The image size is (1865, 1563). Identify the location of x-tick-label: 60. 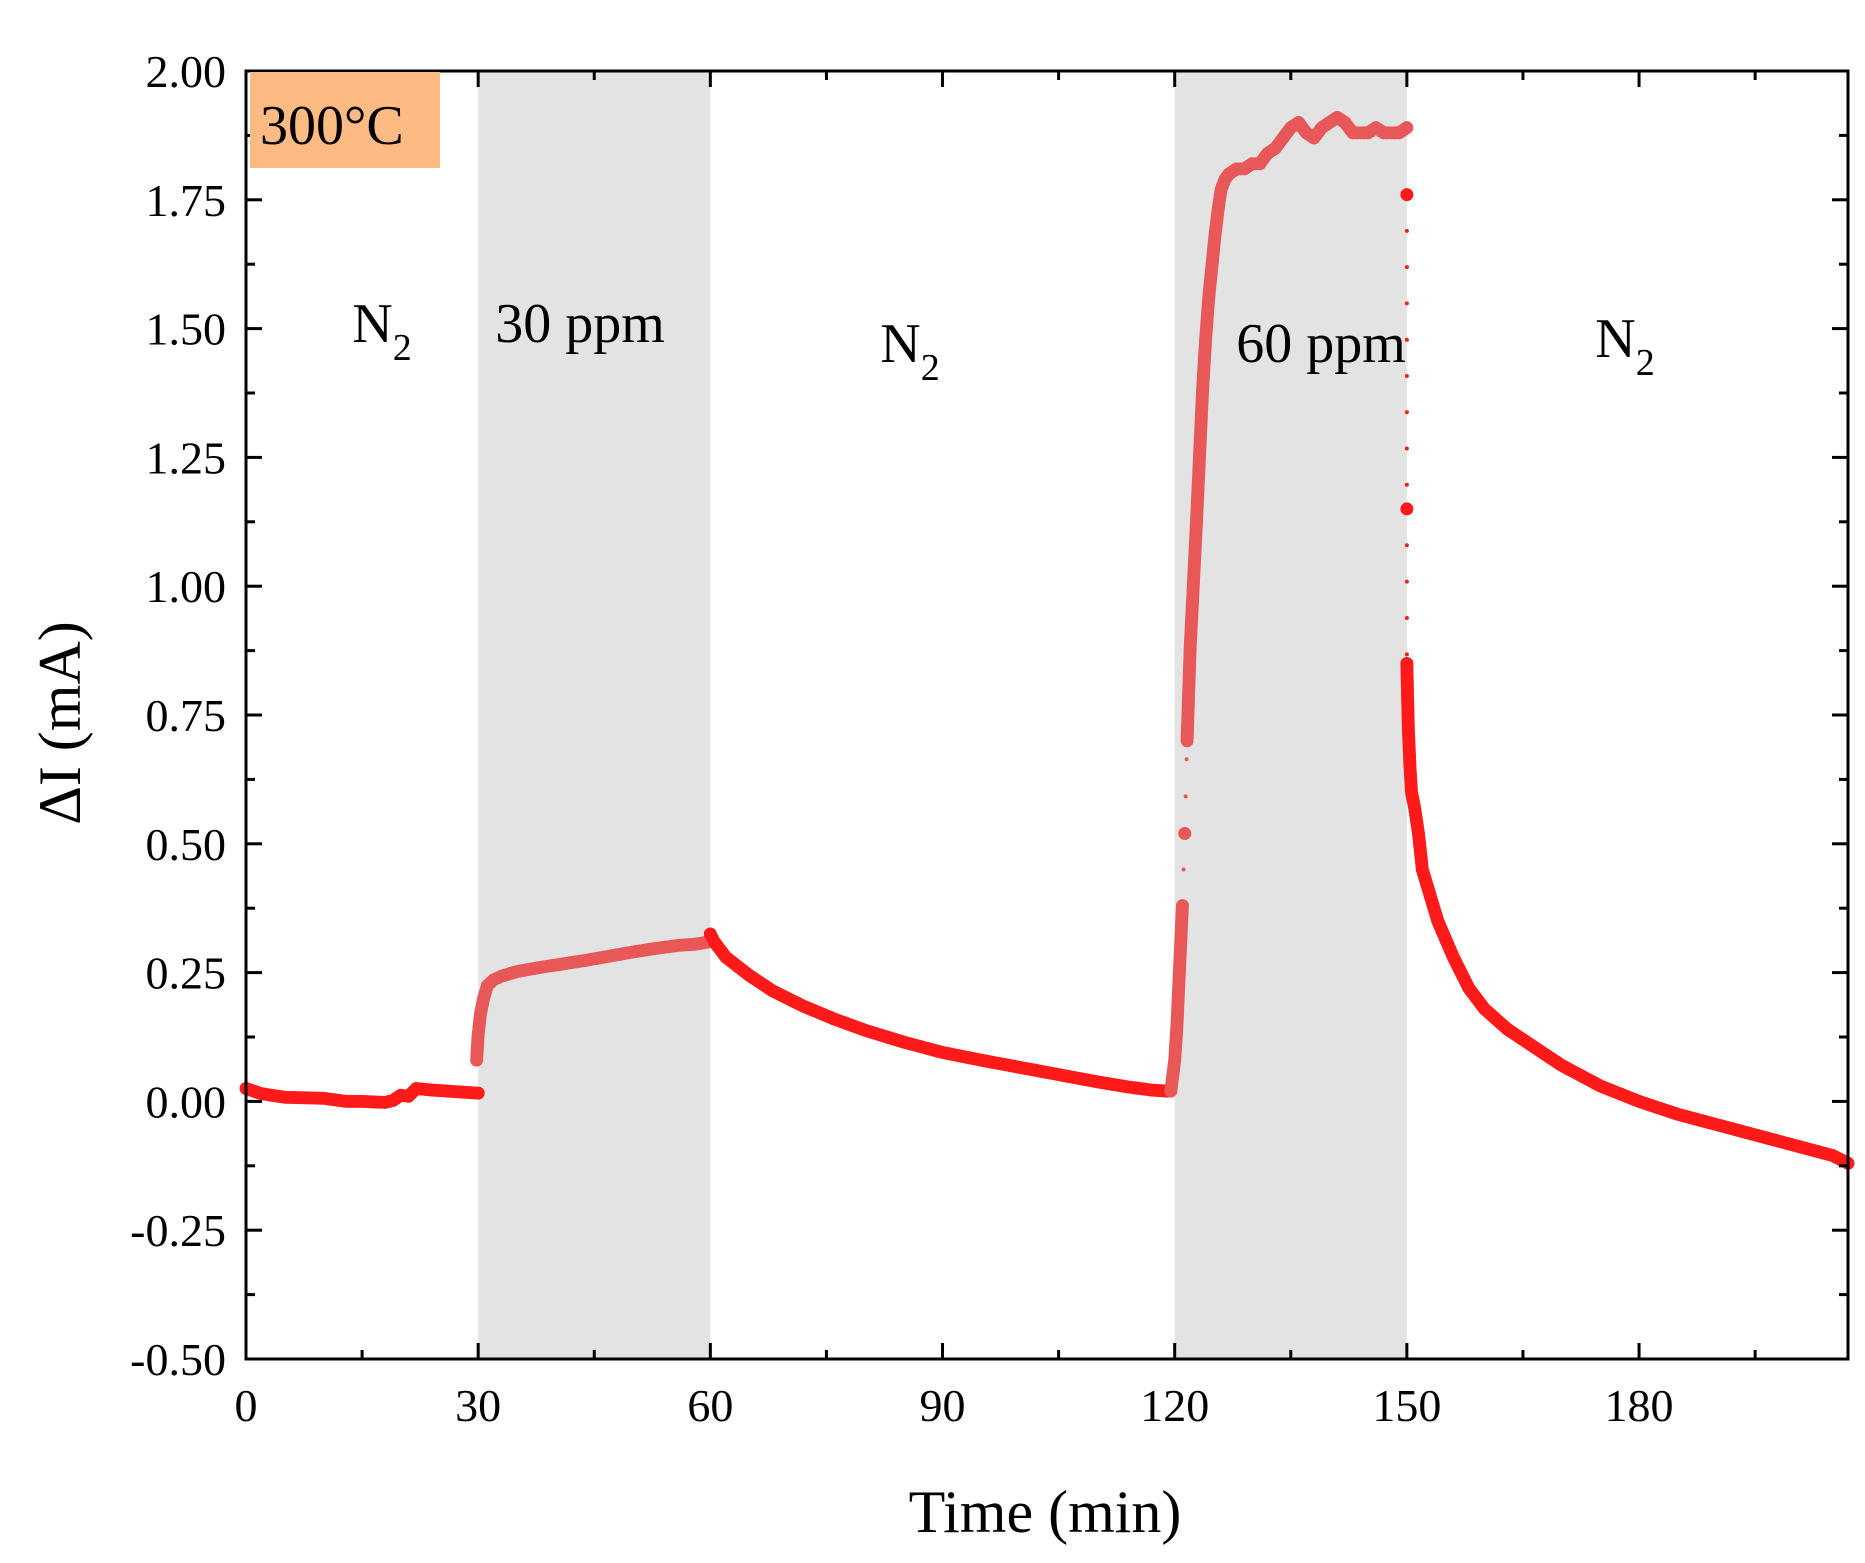
(710, 1405).